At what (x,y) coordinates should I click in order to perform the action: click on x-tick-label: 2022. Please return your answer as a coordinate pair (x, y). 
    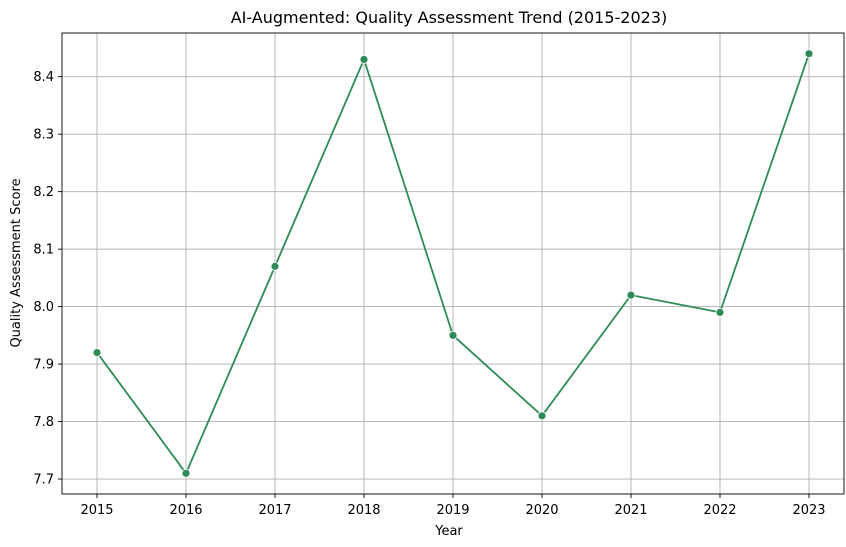
    Looking at the image, I should click on (719, 510).